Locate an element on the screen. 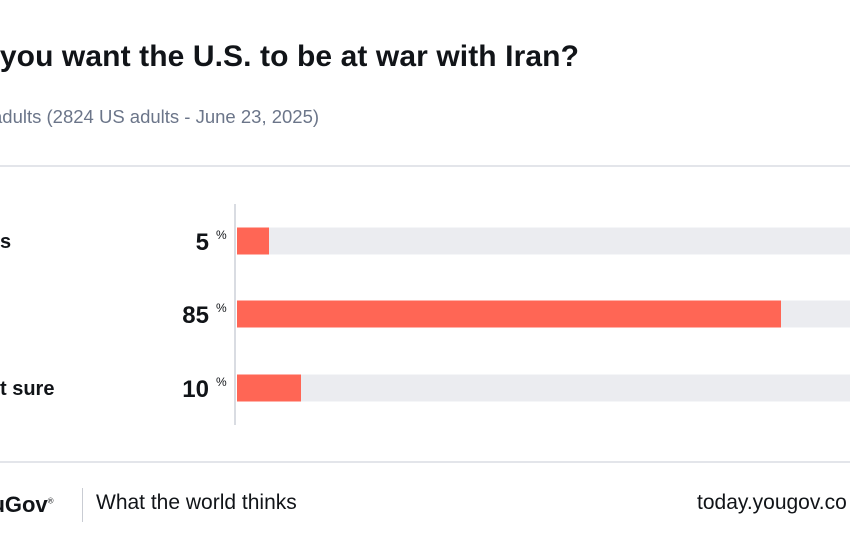 This screenshot has height=560, width=850. category-label: s is located at coordinates (5, 242).